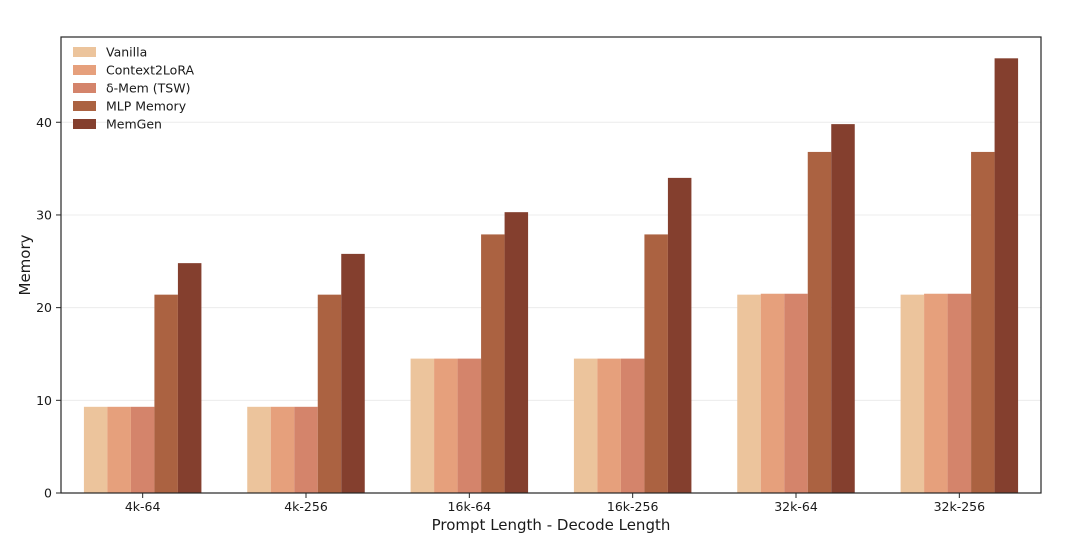 Image resolution: width=1080 pixels, height=552 pixels. I want to click on x-tick-label: 4k-64, so click(143, 506).